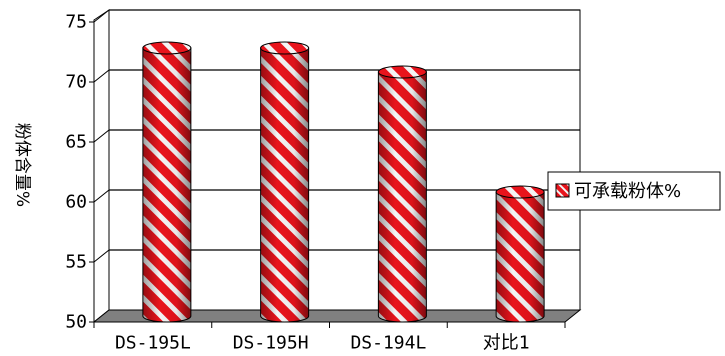 Image resolution: width=725 pixels, height=356 pixels. Describe the element at coordinates (76, 322) in the screenshot. I see `y-tick-label: 50` at that location.